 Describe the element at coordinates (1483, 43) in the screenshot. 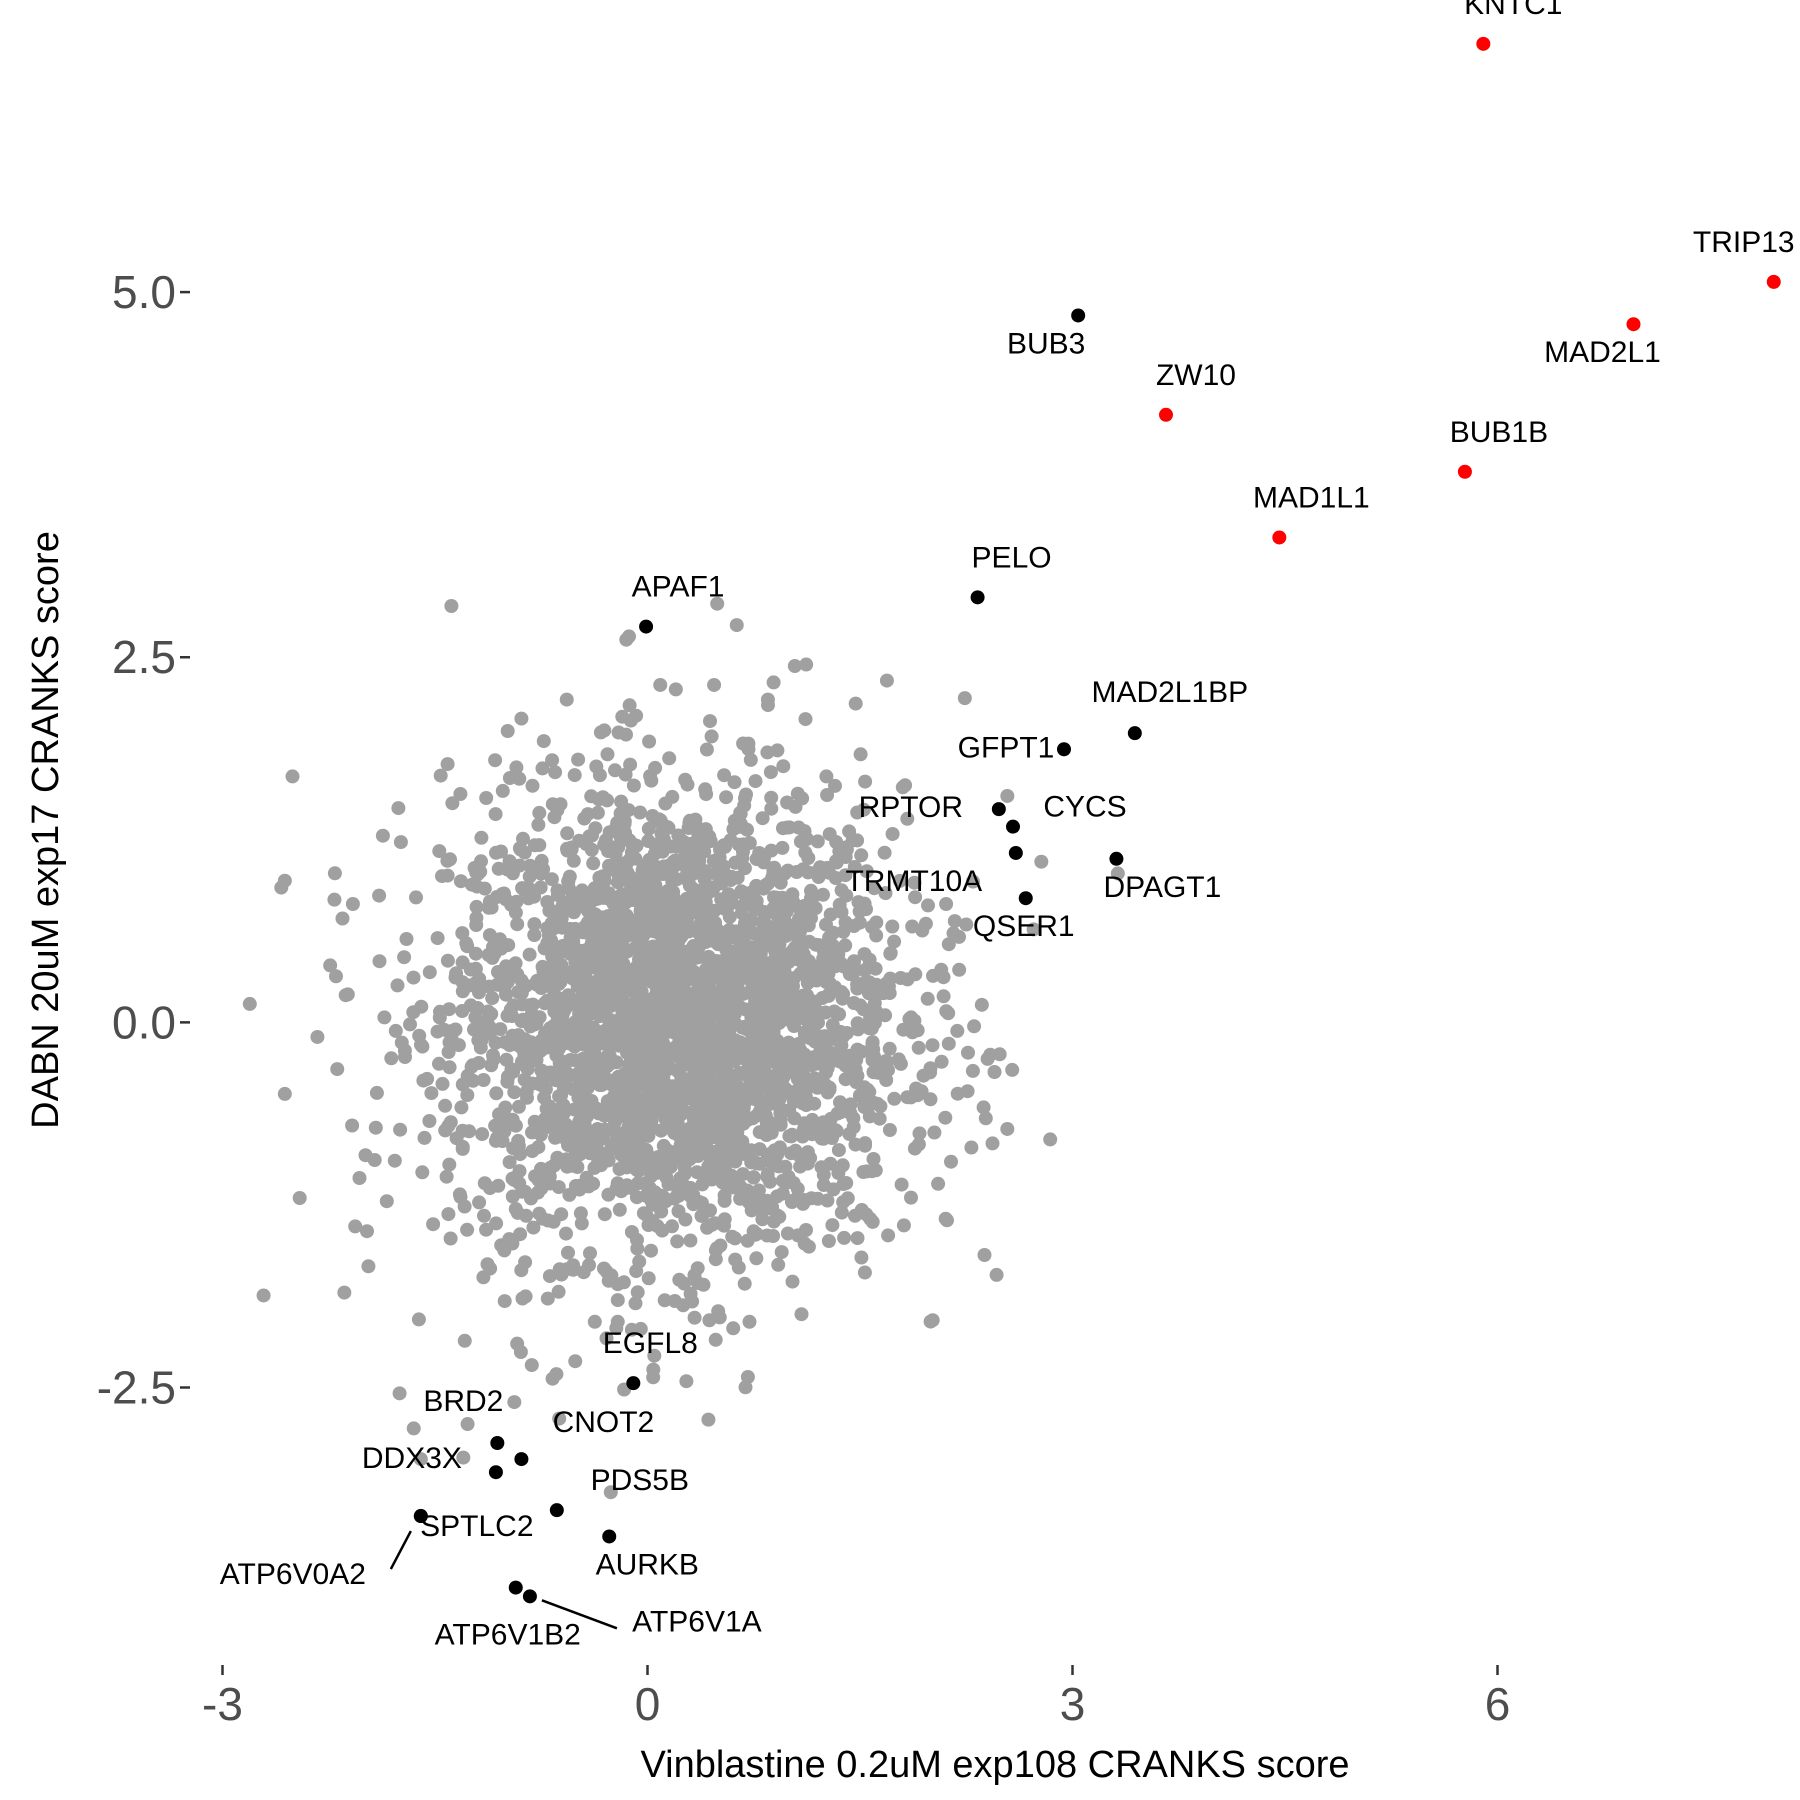

I see `highlighted-point-kntc1` at that location.